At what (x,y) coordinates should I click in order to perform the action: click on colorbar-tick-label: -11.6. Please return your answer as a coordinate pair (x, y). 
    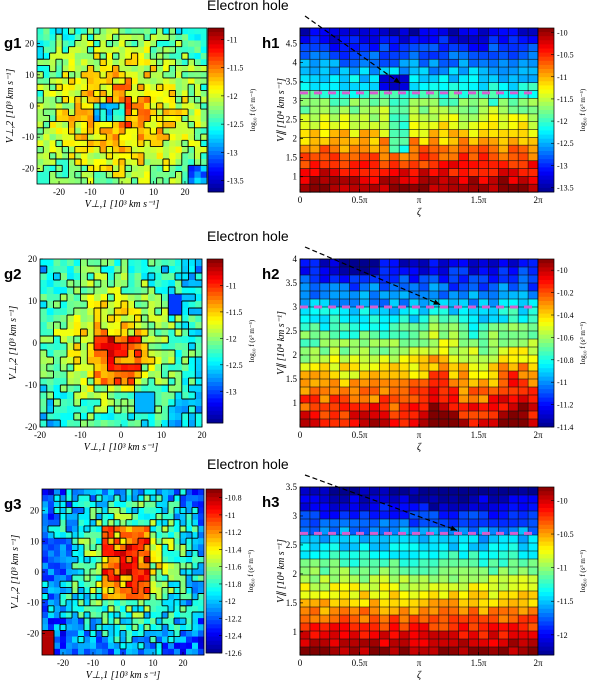
    Looking at the image, I should click on (233, 567).